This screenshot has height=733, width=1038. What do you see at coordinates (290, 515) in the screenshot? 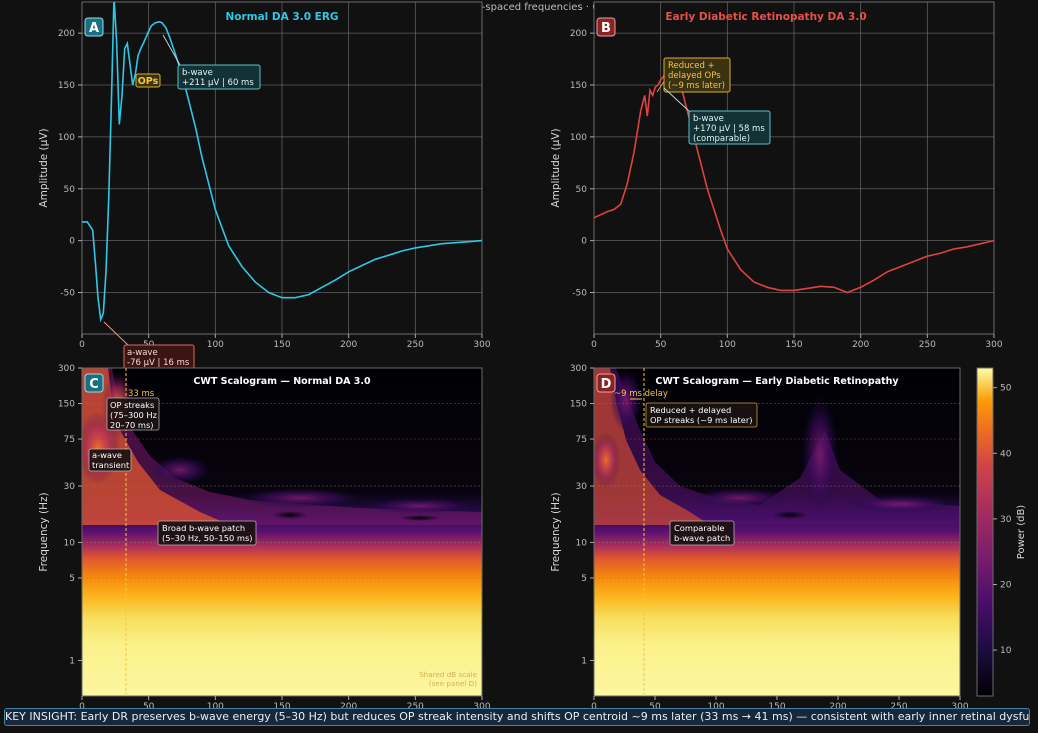
I see `panel-c-dark-notch` at bounding box center [290, 515].